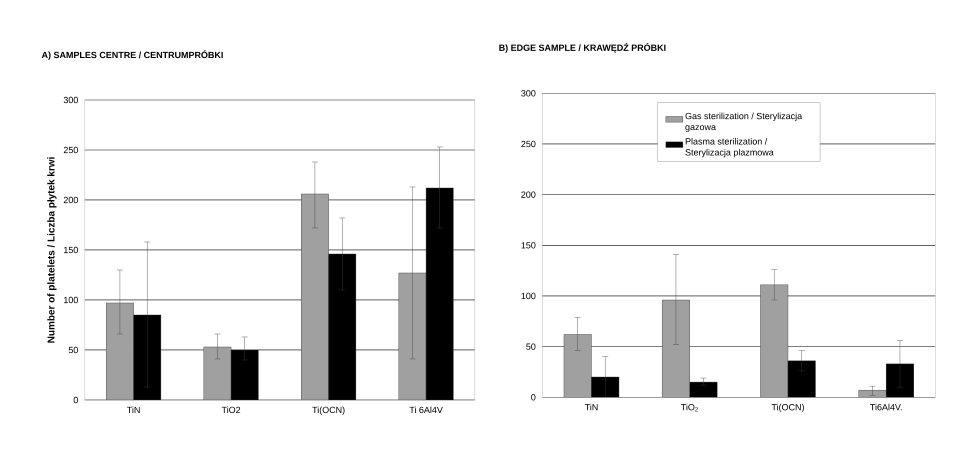 The height and width of the screenshot is (450, 971). I want to click on chart-title: A) SAMPLES CENTRE / CENTRUMPRÓBKI, so click(132, 55).